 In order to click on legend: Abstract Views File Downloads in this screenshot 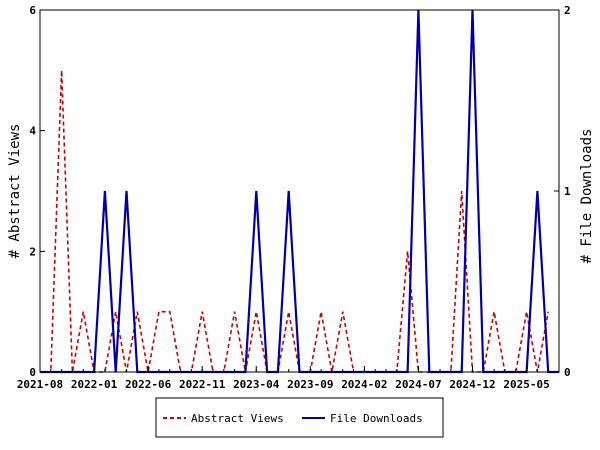, I will do `click(299, 417)`.